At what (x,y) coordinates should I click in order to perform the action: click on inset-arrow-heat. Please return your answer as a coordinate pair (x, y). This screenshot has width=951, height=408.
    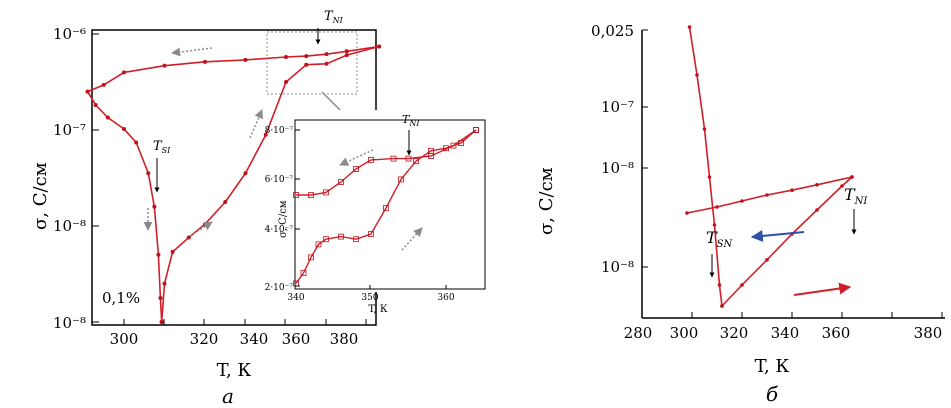
    Looking at the image, I should click on (412, 239).